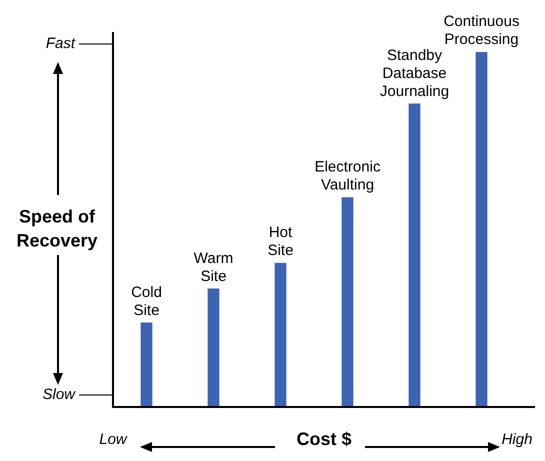 The width and height of the screenshot is (545, 461). Describe the element at coordinates (61, 43) in the screenshot. I see `text: Fast` at that location.